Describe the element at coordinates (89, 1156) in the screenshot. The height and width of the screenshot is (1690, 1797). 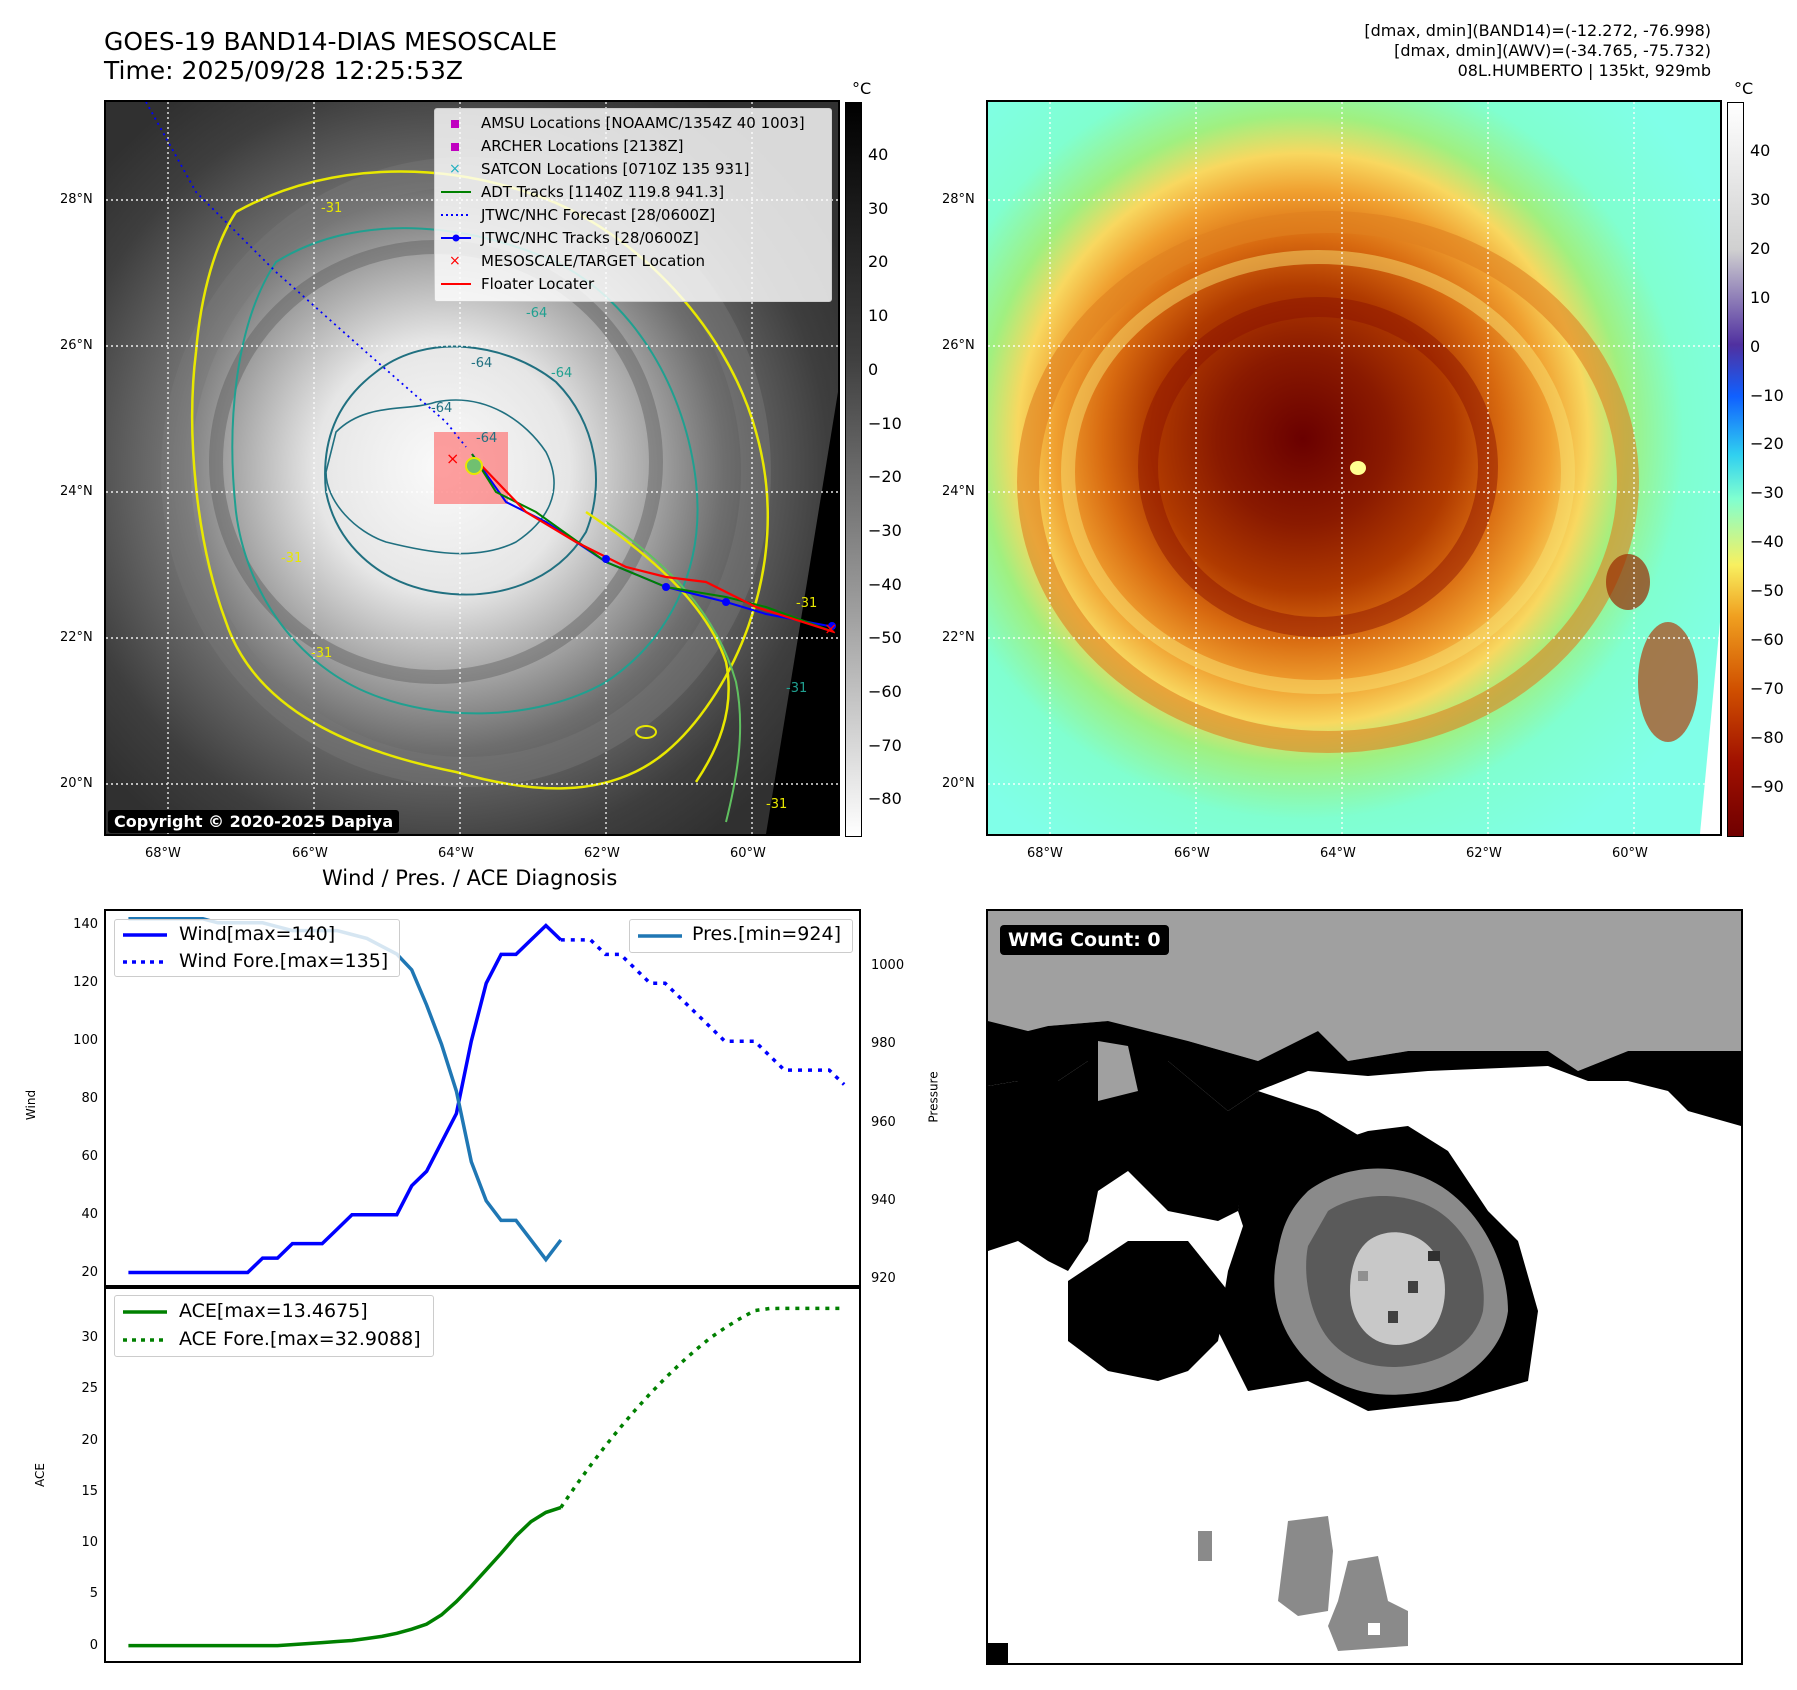
I see `y-tick: 60` at that location.